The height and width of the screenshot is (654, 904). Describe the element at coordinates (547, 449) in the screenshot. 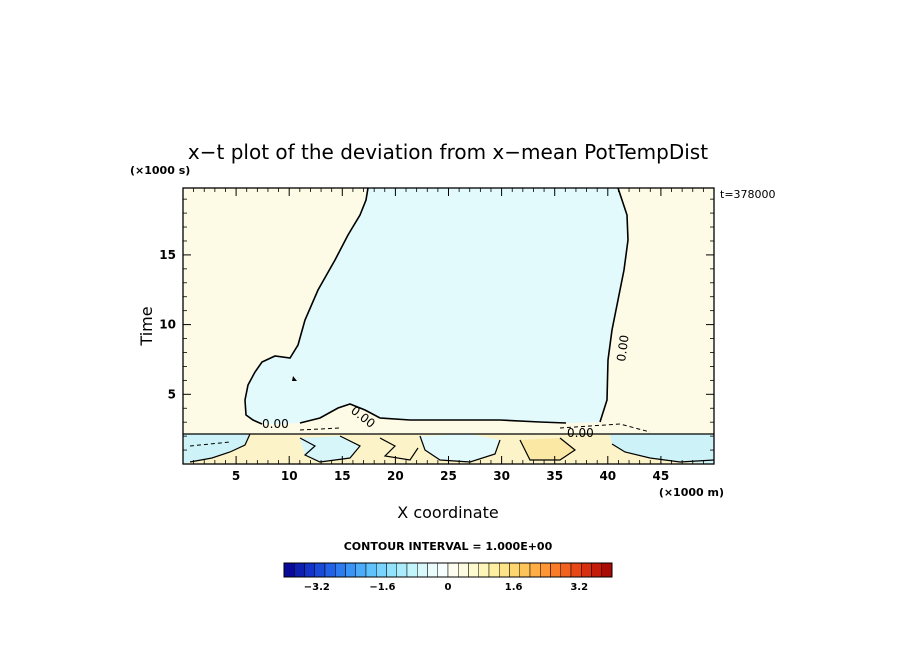

I see `lower-band-positive` at that location.